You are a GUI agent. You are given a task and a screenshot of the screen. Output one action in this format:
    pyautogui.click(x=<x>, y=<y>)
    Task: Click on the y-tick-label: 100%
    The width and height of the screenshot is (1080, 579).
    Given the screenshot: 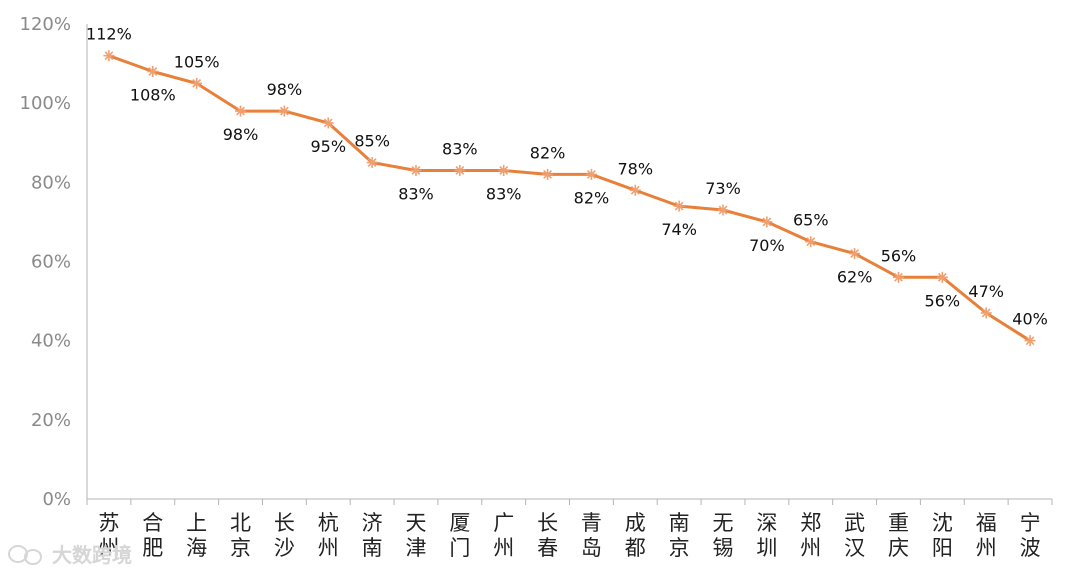 What is the action you would take?
    pyautogui.click(x=45, y=103)
    